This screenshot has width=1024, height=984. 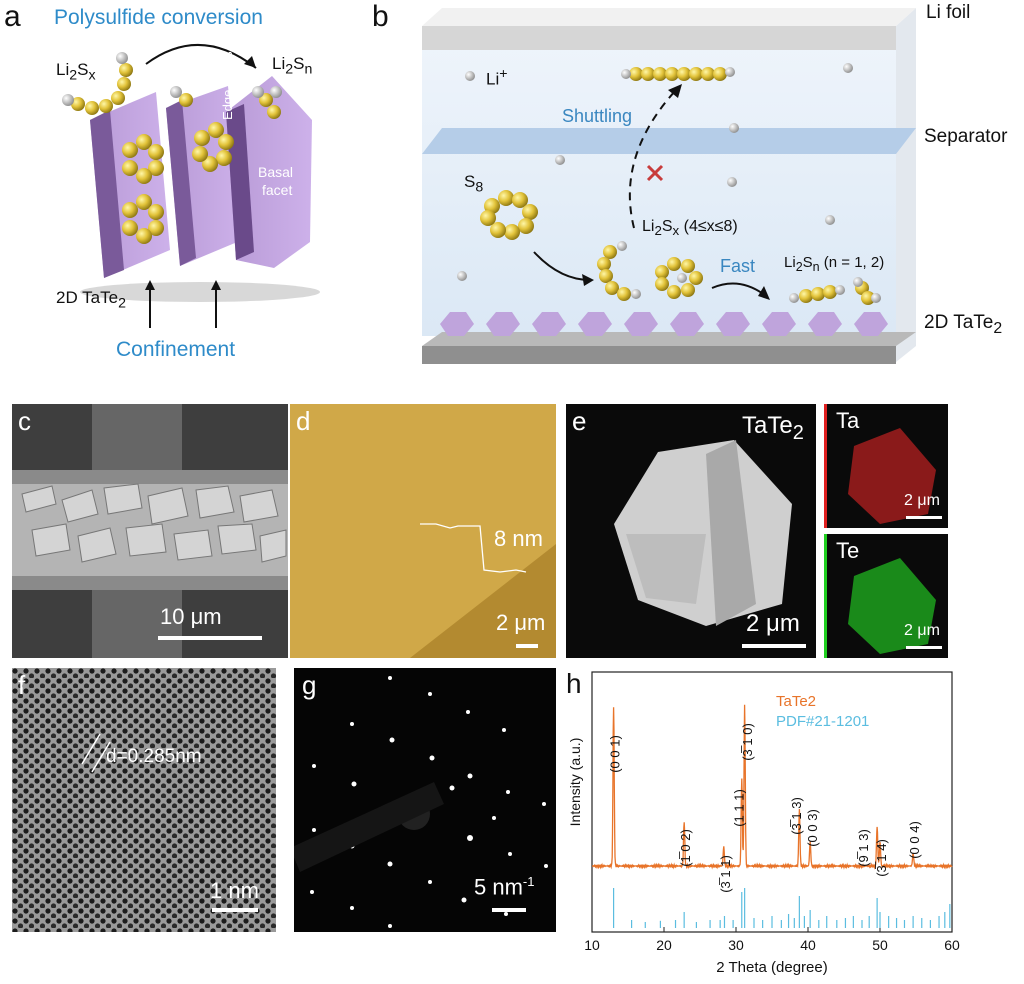 What do you see at coordinates (812, 828) in the screenshot?
I see `peak-label: (0 0 3)` at bounding box center [812, 828].